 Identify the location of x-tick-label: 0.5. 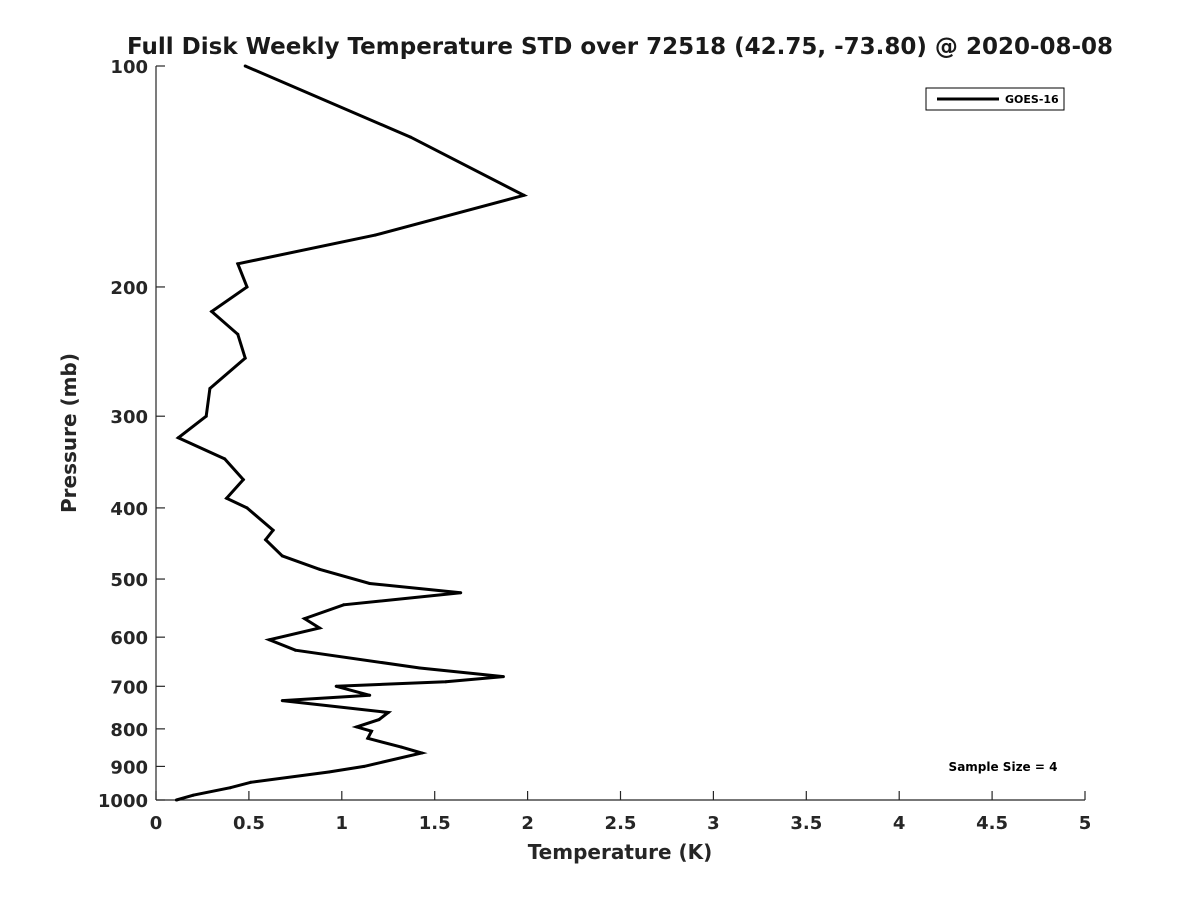
(249, 823).